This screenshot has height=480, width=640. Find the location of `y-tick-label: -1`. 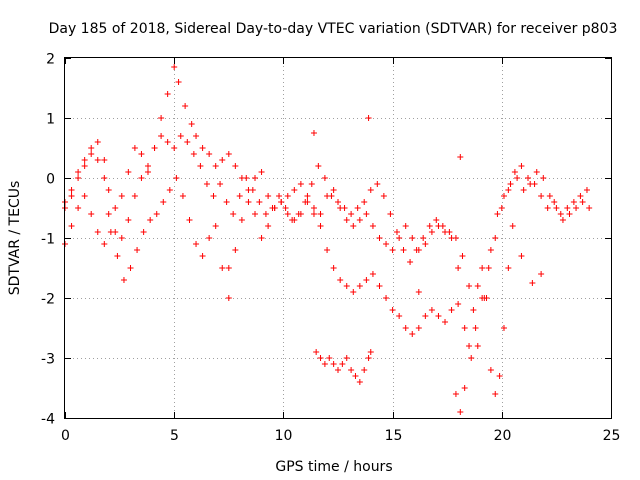

y-tick-label: -1 is located at coordinates (48, 240).